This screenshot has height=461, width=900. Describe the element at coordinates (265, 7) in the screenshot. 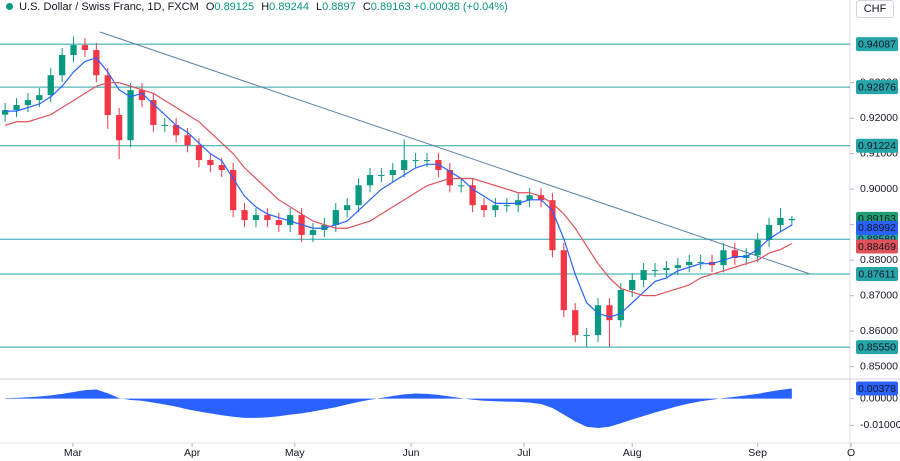

I see `ohlc-key: H` at that location.